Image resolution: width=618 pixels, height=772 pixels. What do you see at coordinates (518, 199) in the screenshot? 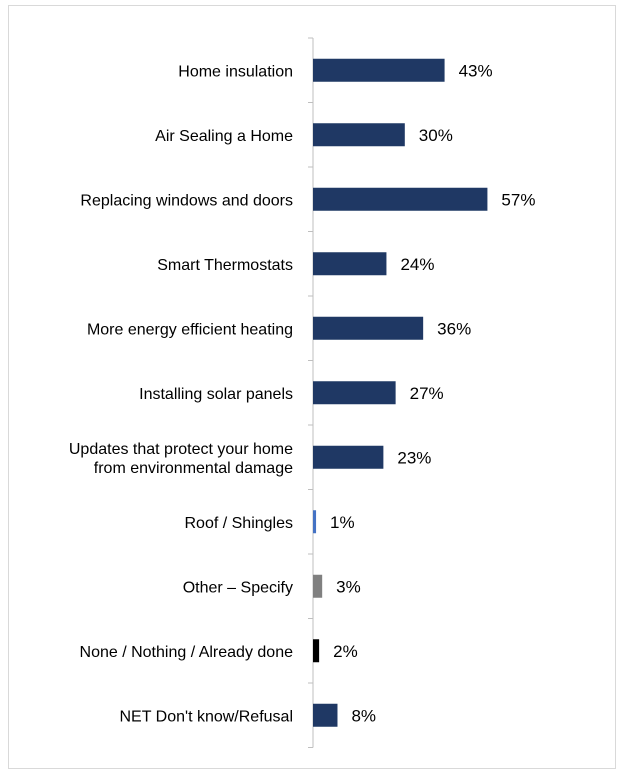
I see `value-label: 57%` at bounding box center [518, 199].